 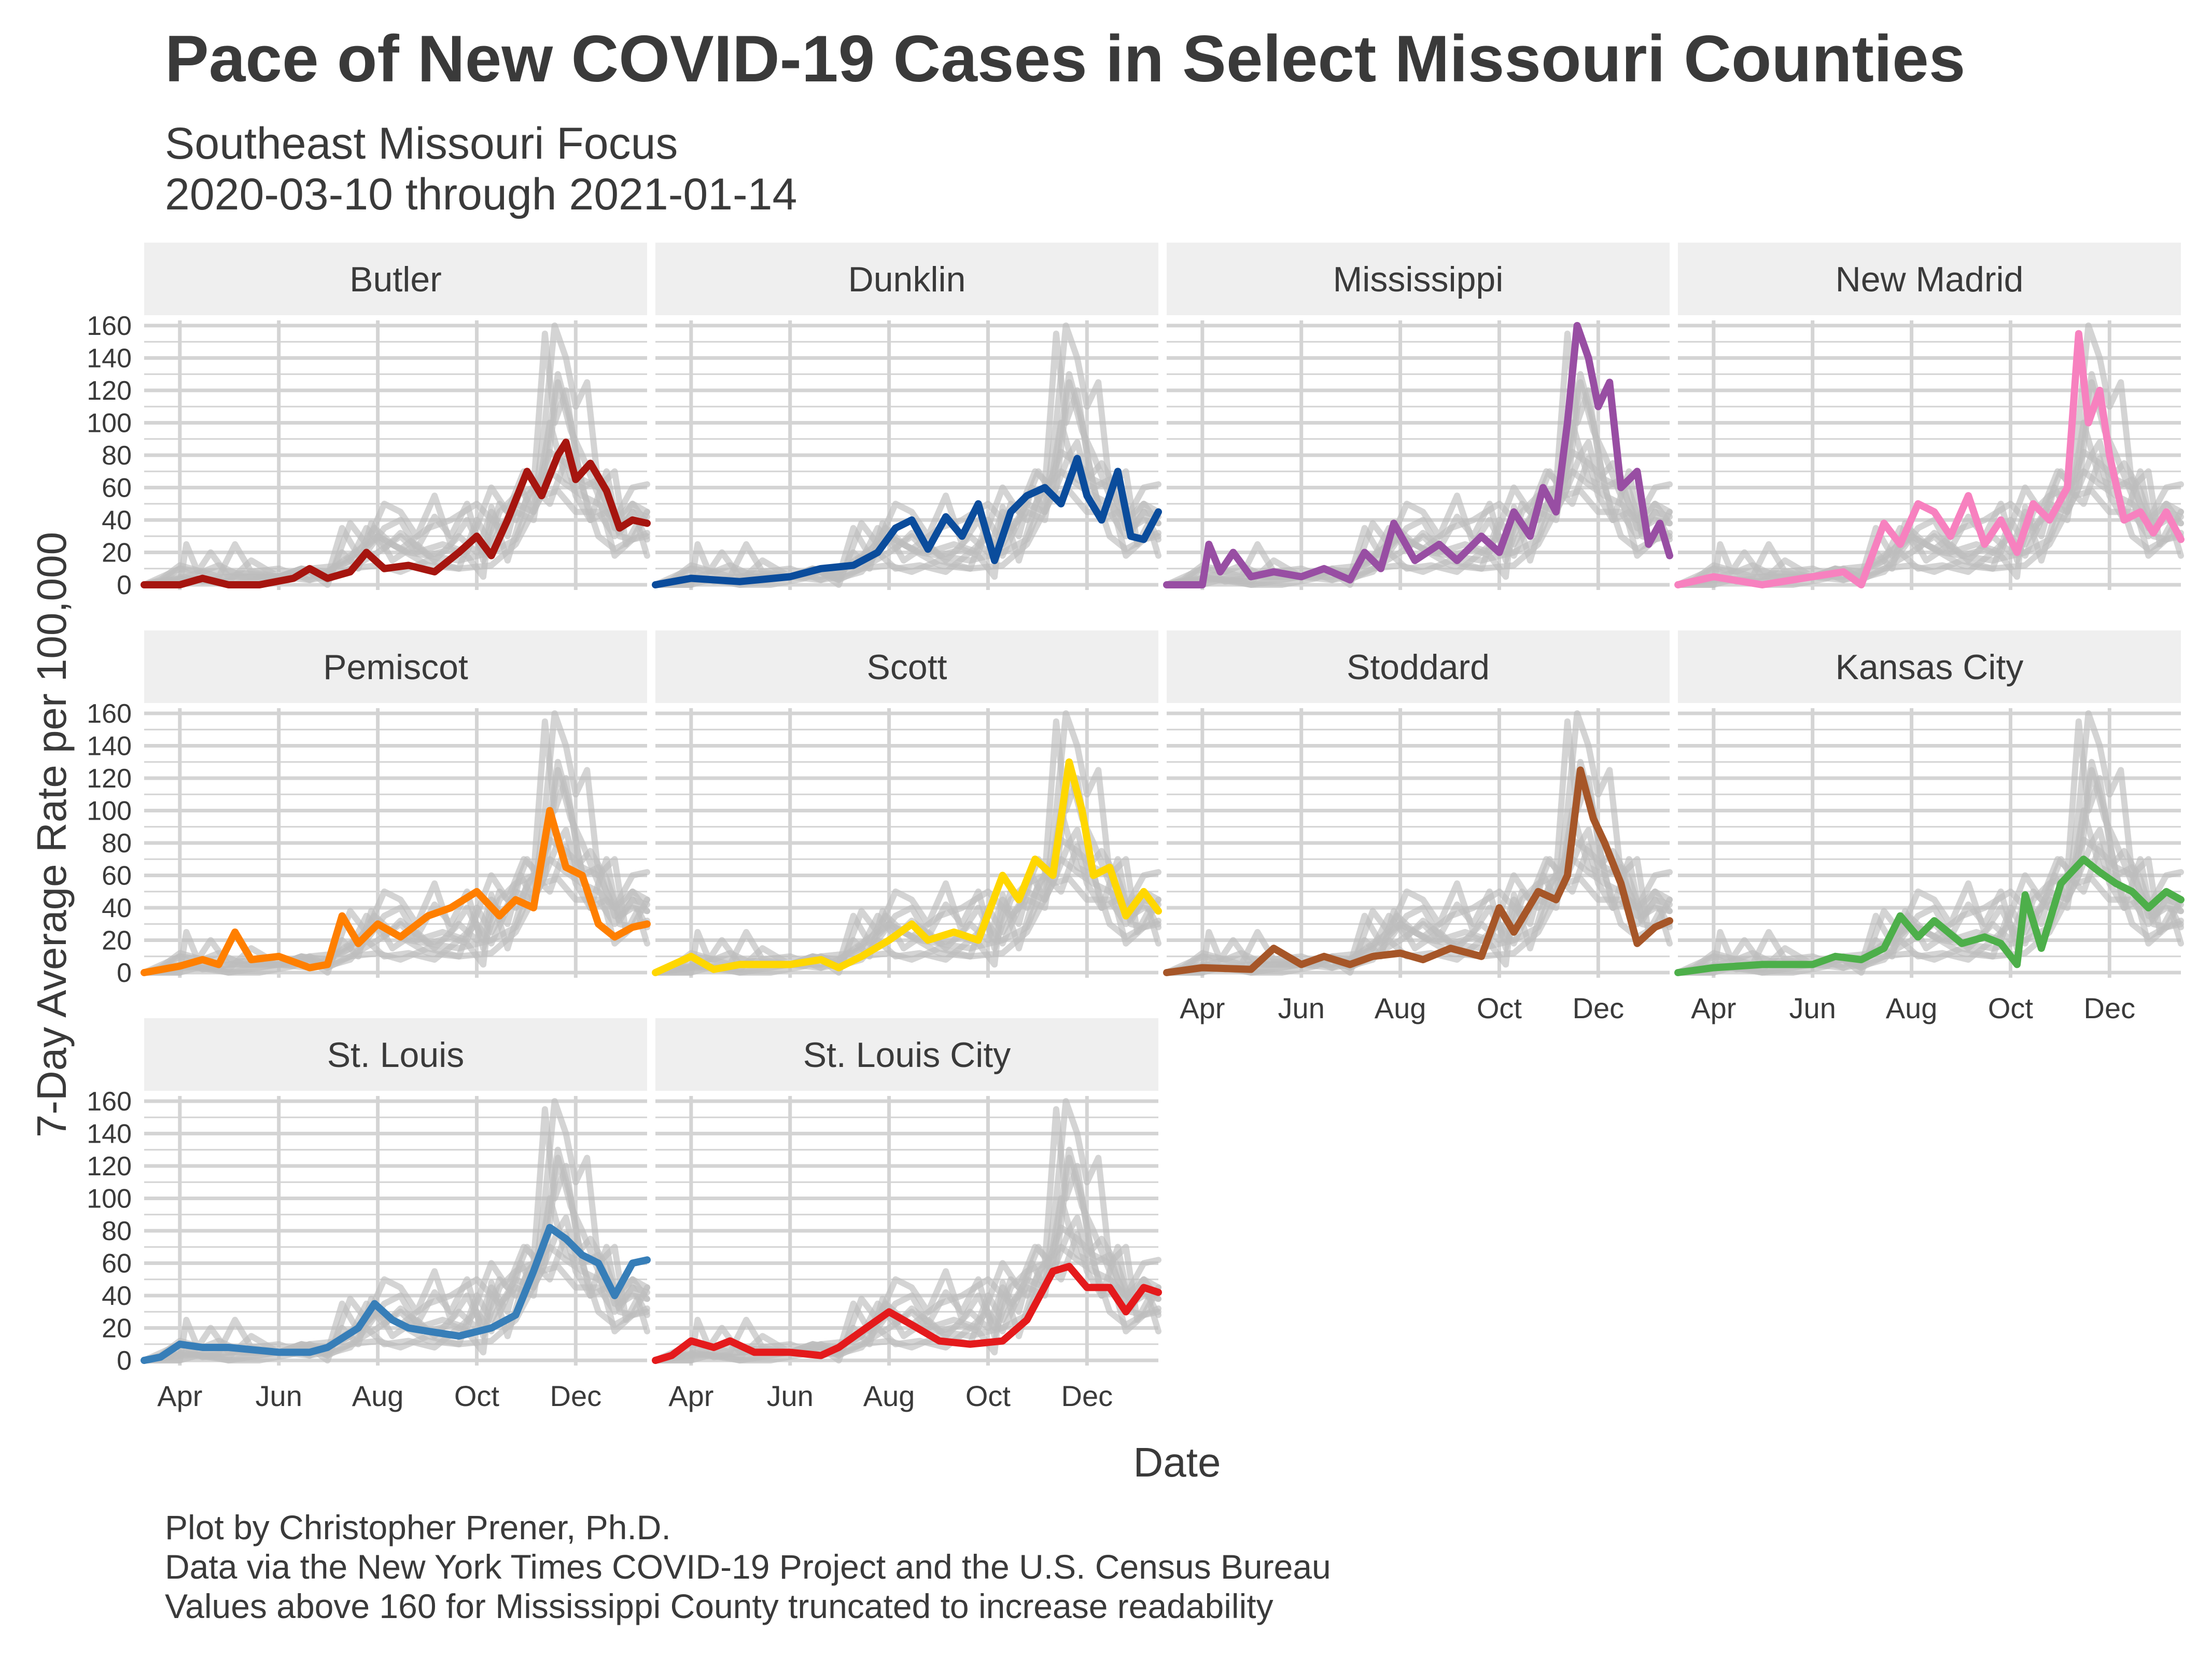 I want to click on facet-panel: Dunklin, so click(x=907, y=416).